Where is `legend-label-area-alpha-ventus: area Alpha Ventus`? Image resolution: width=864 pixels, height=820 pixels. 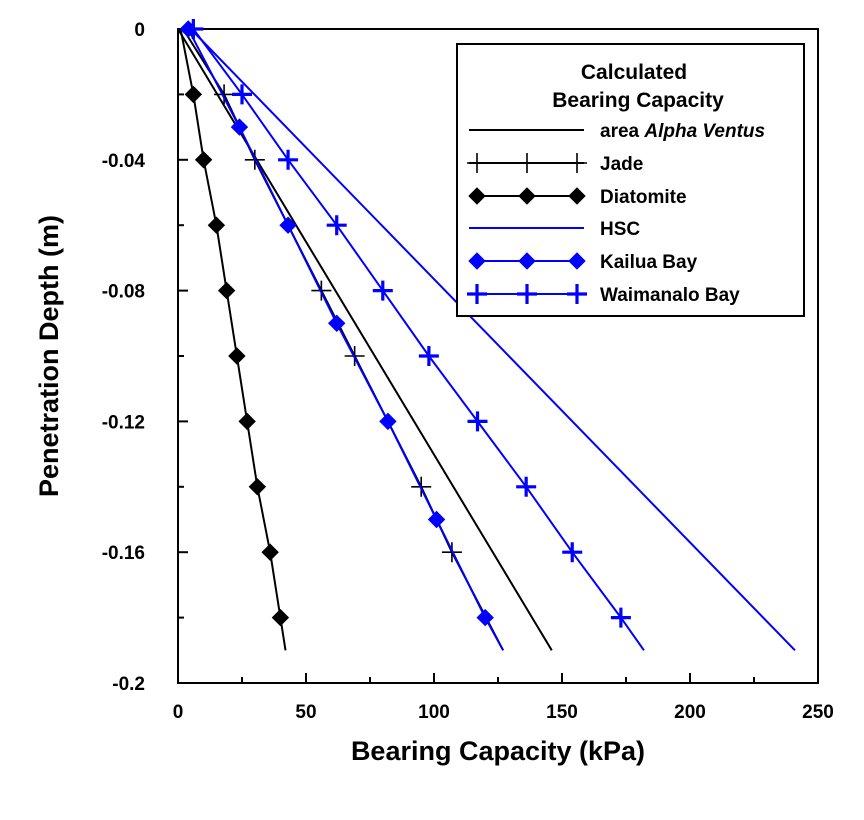 legend-label-area-alpha-ventus: area Alpha Ventus is located at coordinates (682, 131).